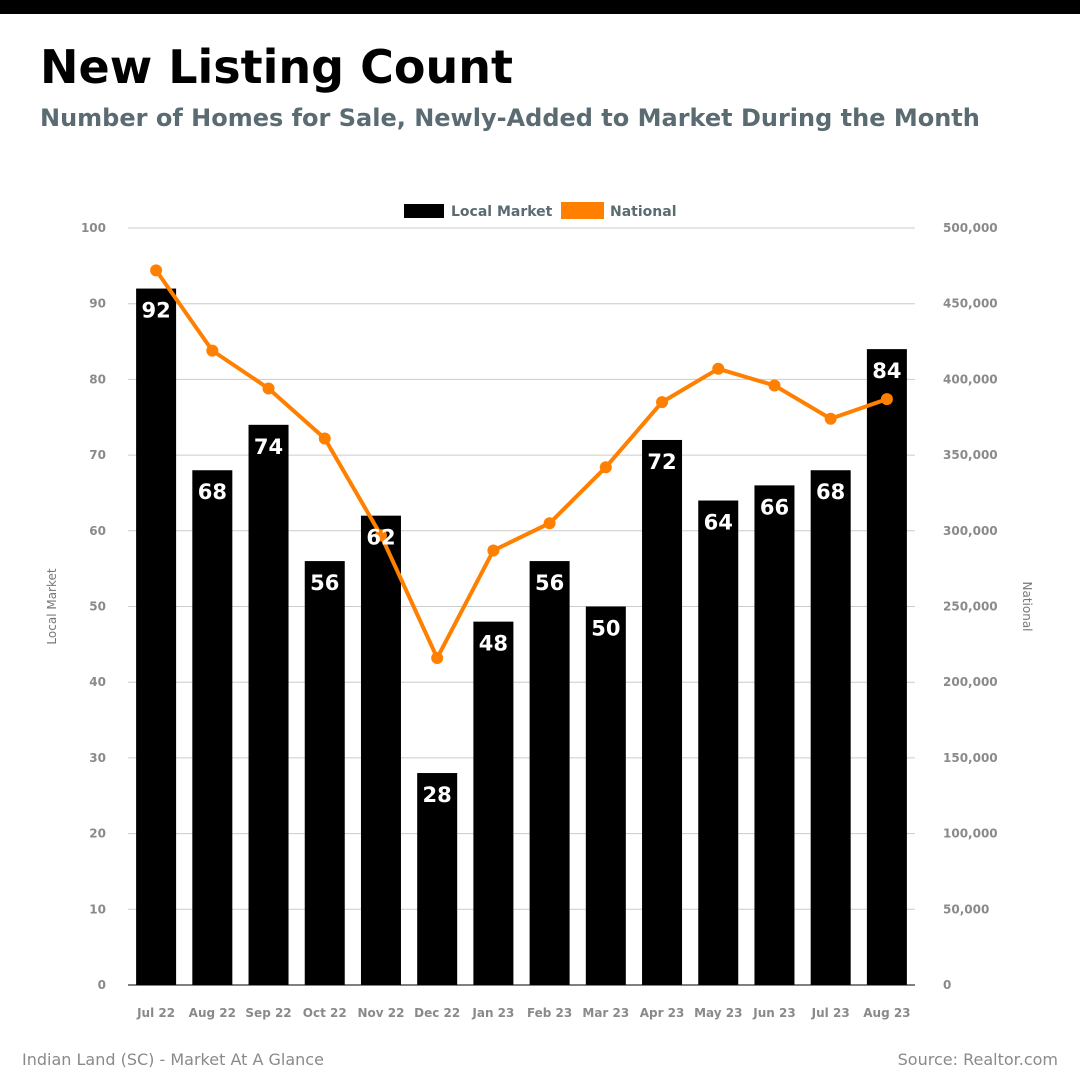 The height and width of the screenshot is (1080, 1080). Describe the element at coordinates (718, 1013) in the screenshot. I see `x-tick-label: May 23` at that location.